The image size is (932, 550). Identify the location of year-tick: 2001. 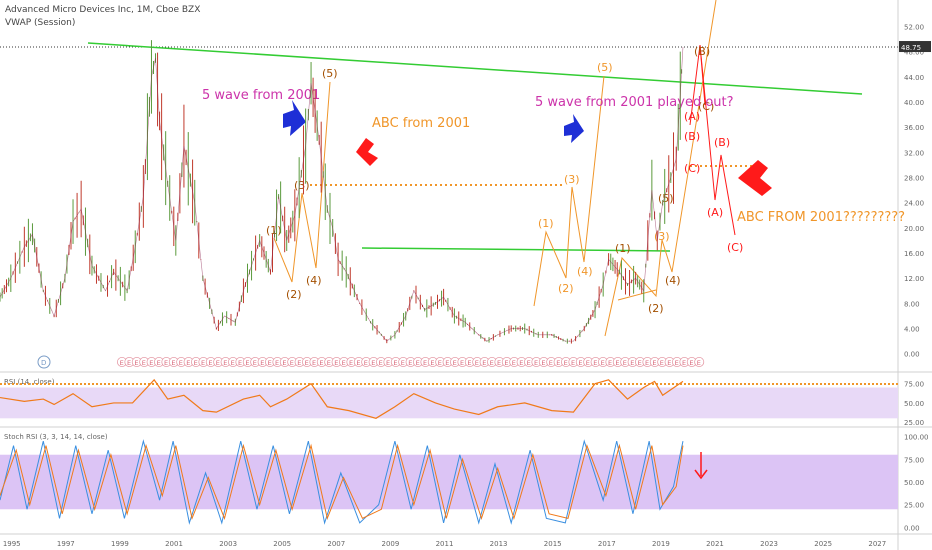
(174, 544).